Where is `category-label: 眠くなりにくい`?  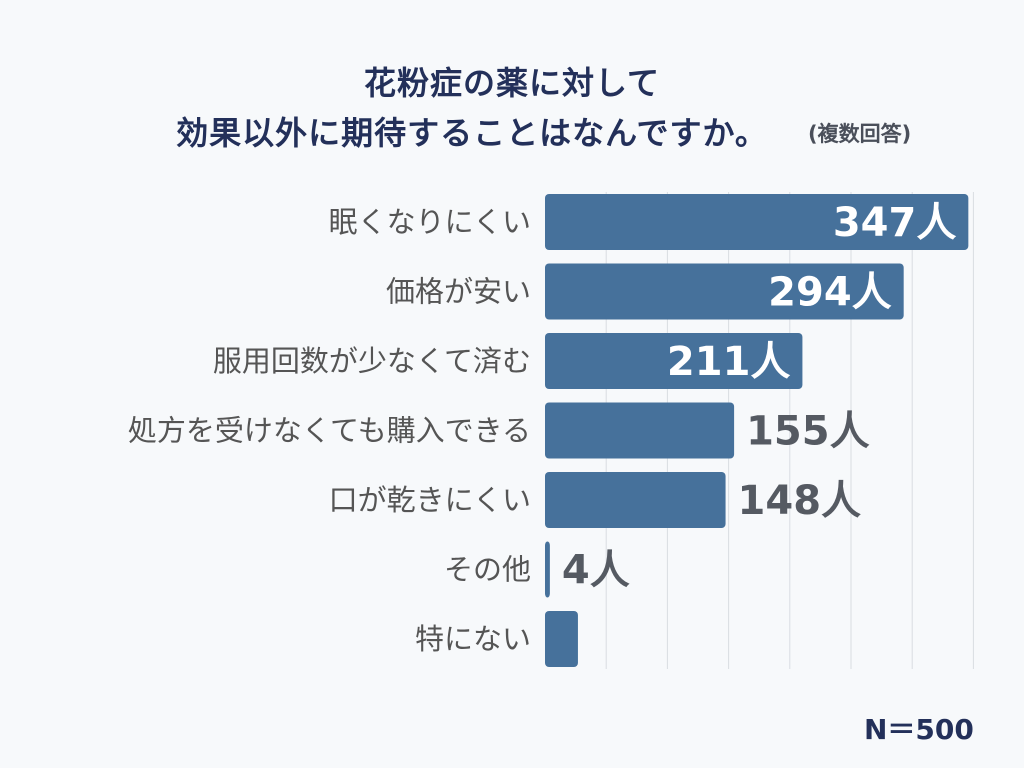
category-label: 眠くなりにくい is located at coordinates (430, 222).